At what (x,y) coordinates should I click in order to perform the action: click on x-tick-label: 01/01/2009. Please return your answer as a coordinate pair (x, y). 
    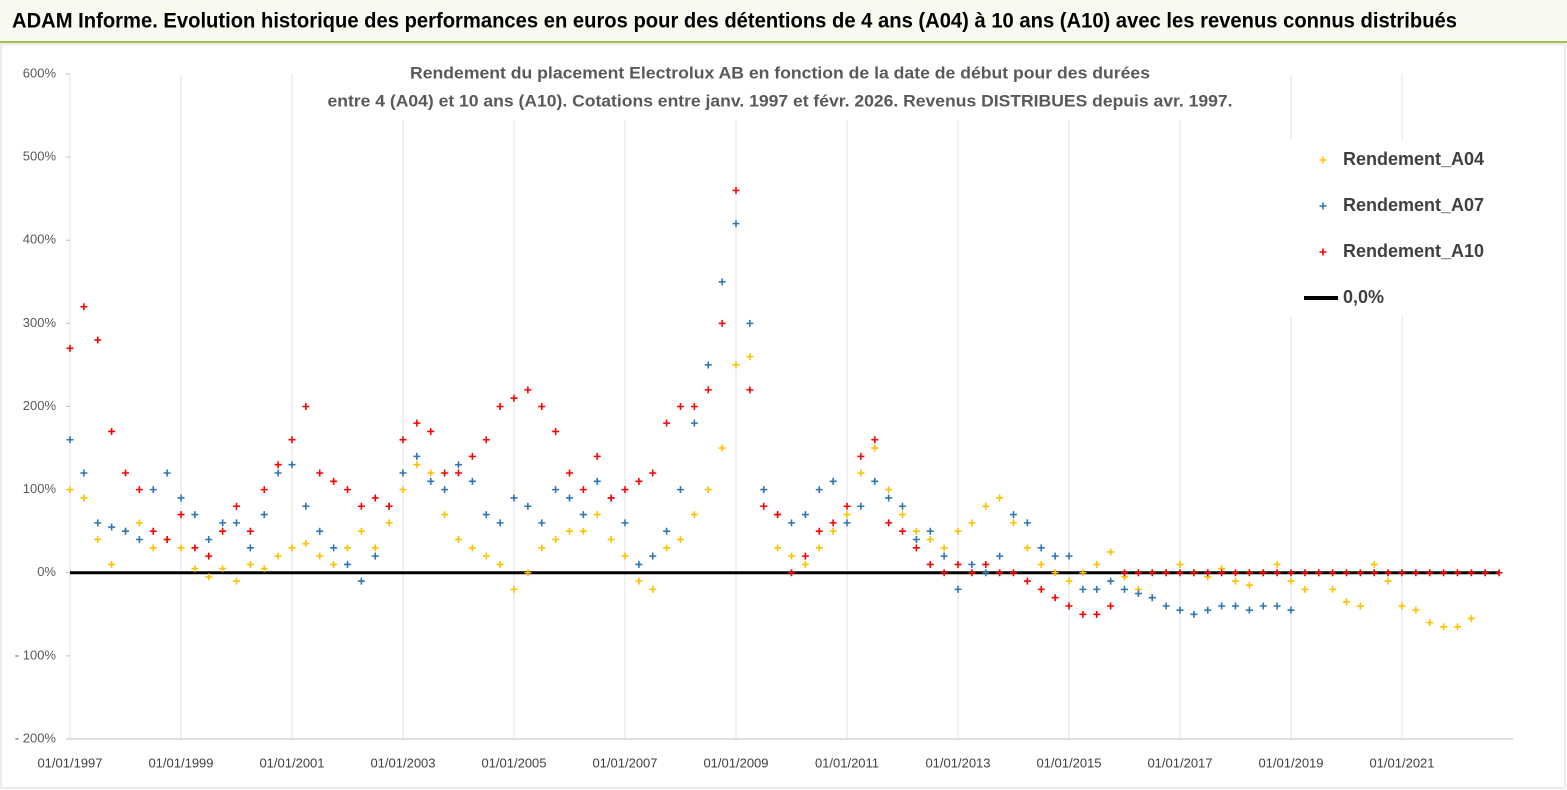
    Looking at the image, I should click on (735, 762).